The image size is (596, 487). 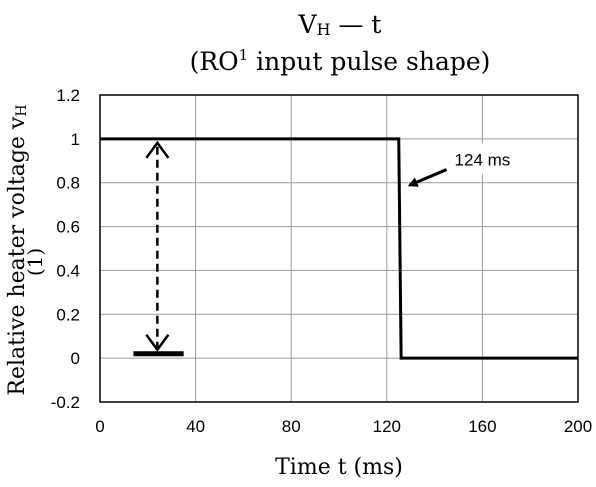 What do you see at coordinates (578, 426) in the screenshot?
I see `x-tick-label: 200` at bounding box center [578, 426].